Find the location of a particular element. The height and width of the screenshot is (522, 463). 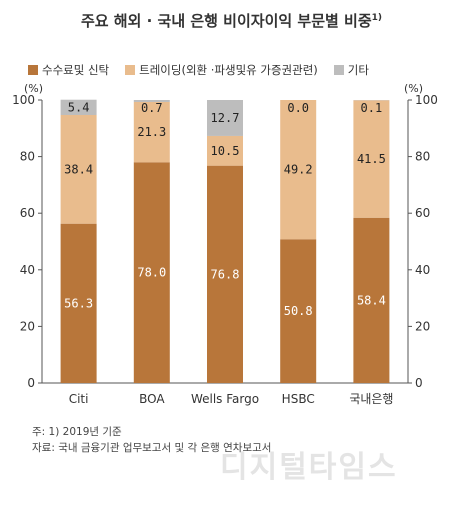

bar-value-label: 78.0 is located at coordinates (151, 273).